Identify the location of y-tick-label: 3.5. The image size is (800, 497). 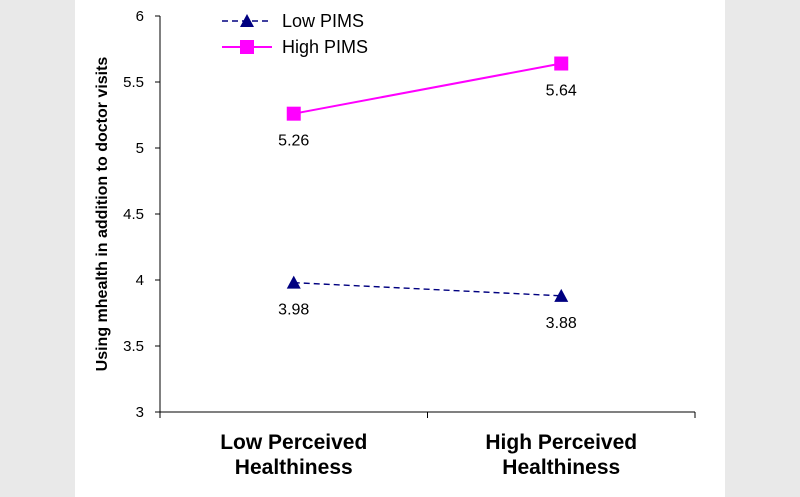
(133, 346).